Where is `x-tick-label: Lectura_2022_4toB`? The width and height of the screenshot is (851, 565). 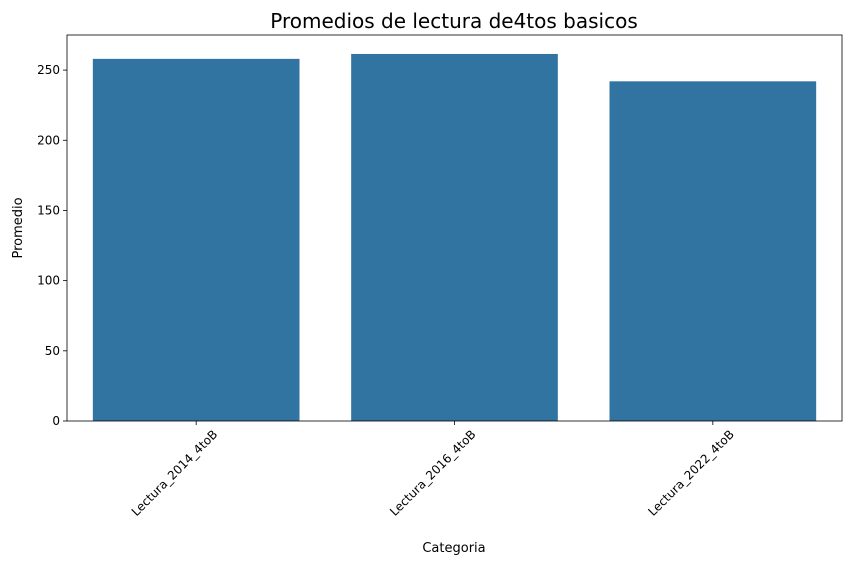 x-tick-label: Lectura_2022_4toB is located at coordinates (691, 473).